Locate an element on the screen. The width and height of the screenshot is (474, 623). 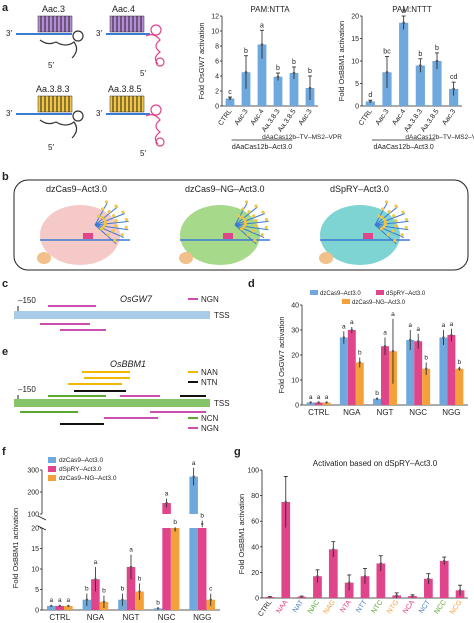
end-3-label: 3′ is located at coordinates (9, 113).